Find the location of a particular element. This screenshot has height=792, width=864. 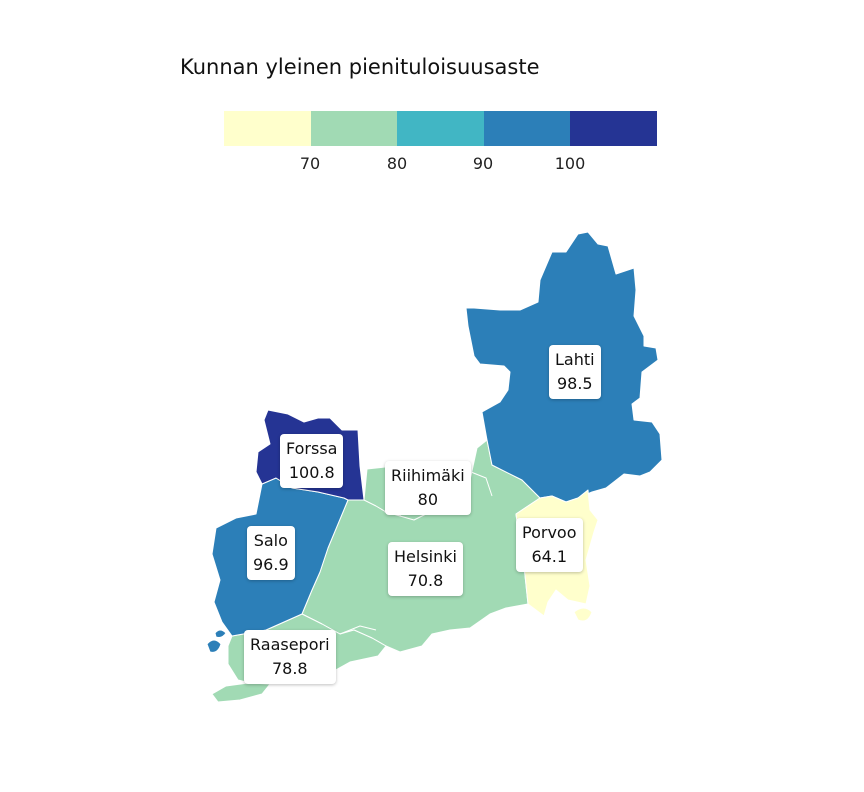

scale-tick-70: 70 is located at coordinates (310, 163).